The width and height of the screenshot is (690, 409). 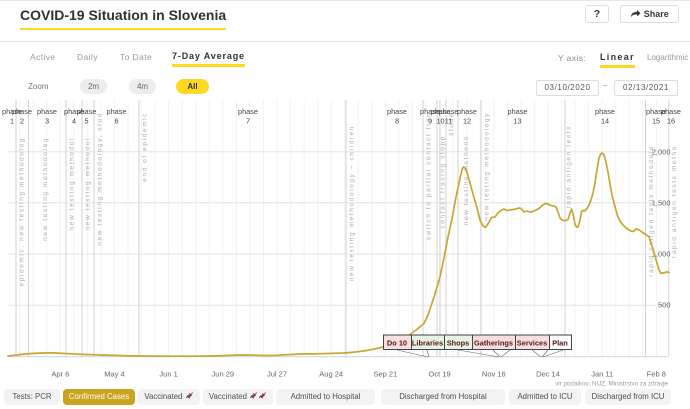 What do you see at coordinates (671, 121) in the screenshot?
I see `svg-text: 16` at bounding box center [671, 121].